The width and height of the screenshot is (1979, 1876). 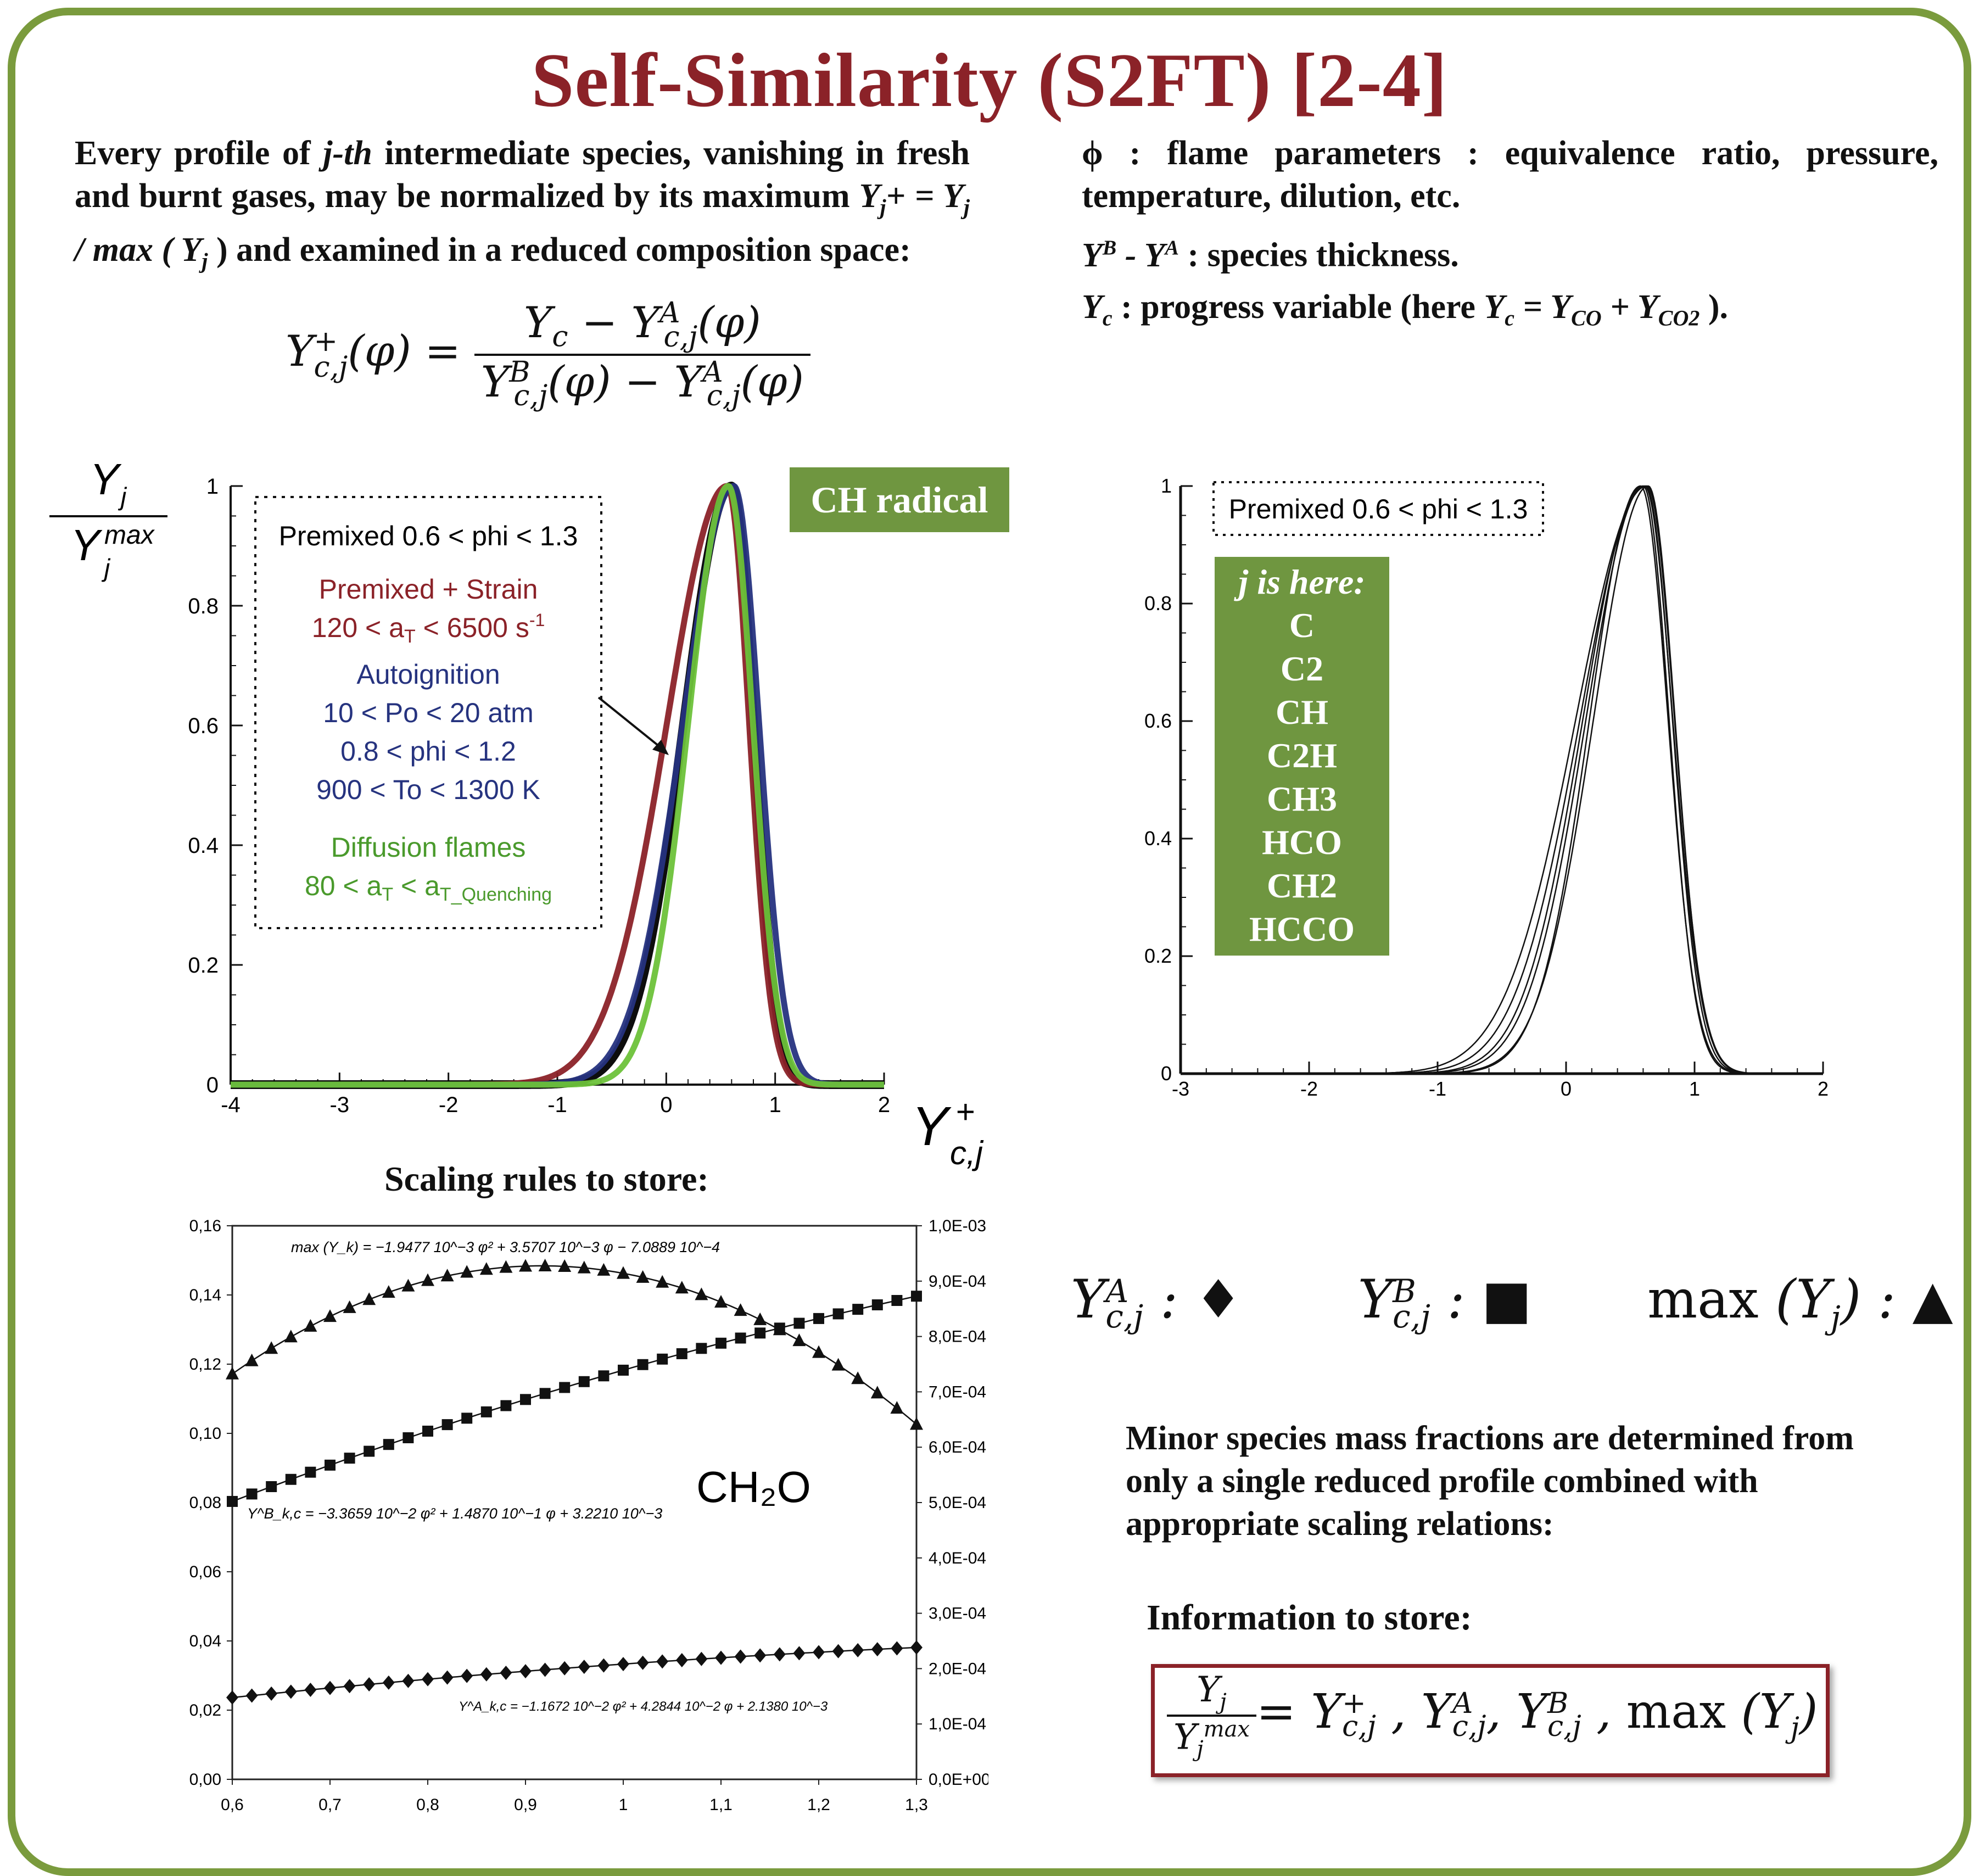 I want to click on intro-text-1: Every profile of, so click(x=199, y=154).